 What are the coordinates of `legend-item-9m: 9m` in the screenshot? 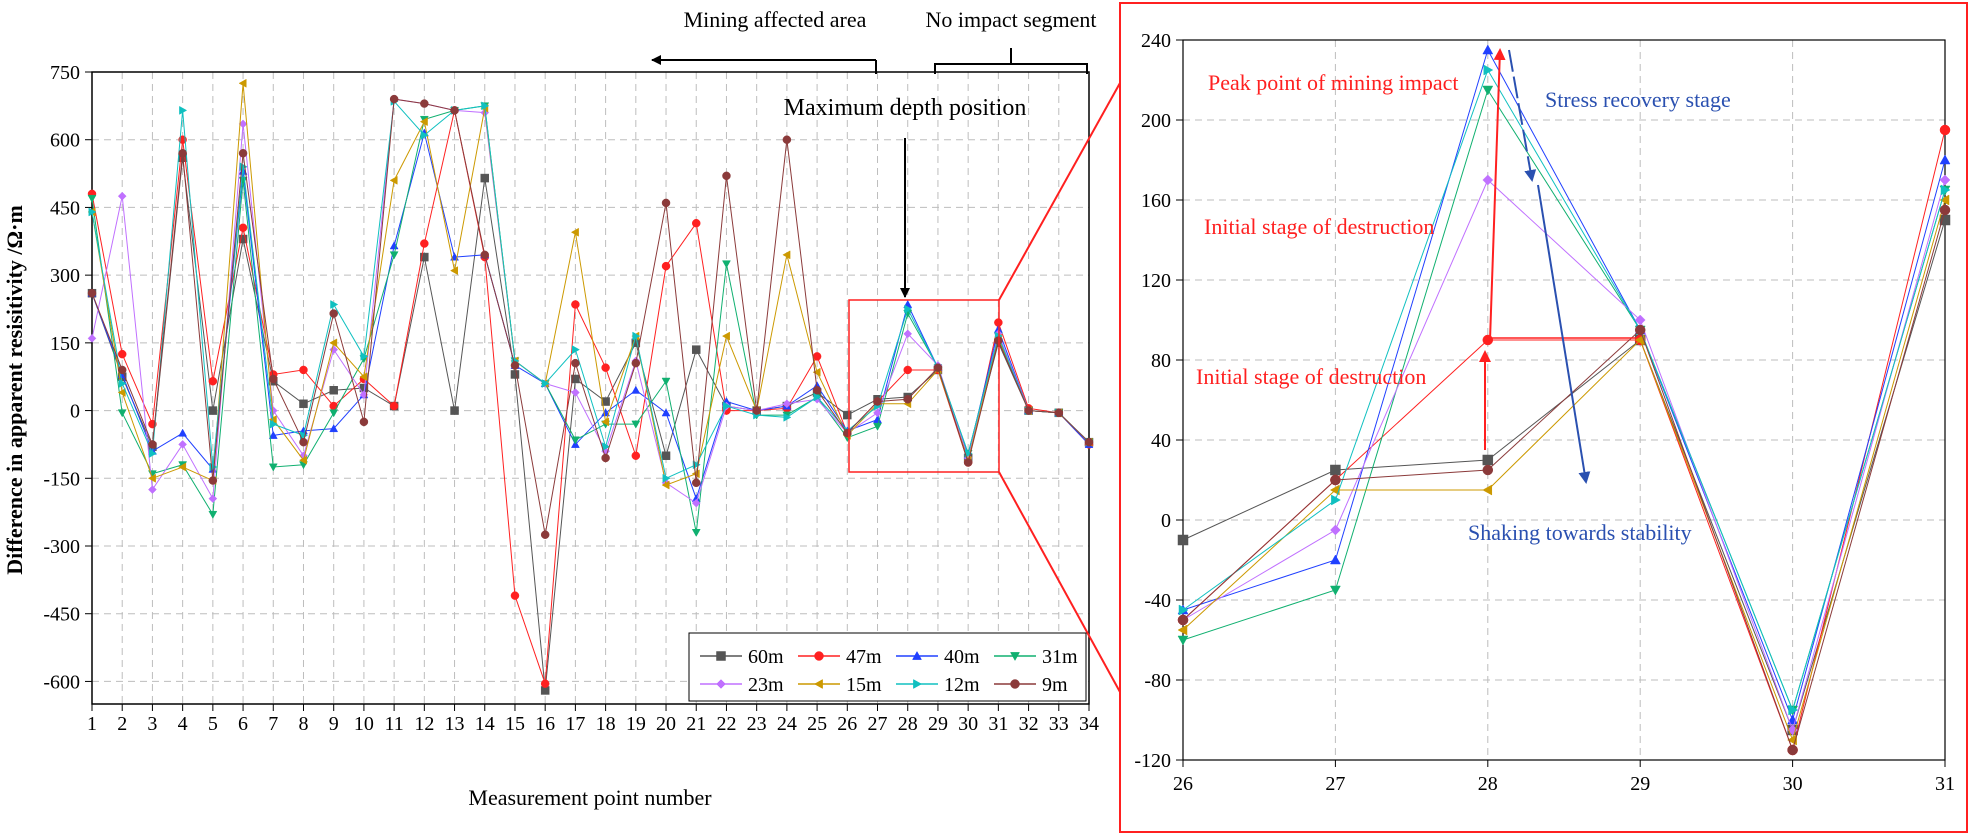 It's located at (1031, 685).